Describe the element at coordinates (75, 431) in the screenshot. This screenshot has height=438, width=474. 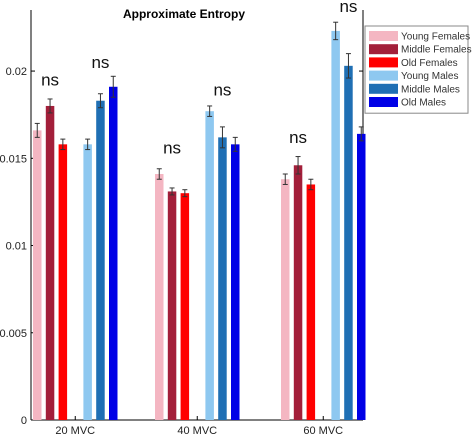
I see `x-tick-label: 20 MVC` at that location.